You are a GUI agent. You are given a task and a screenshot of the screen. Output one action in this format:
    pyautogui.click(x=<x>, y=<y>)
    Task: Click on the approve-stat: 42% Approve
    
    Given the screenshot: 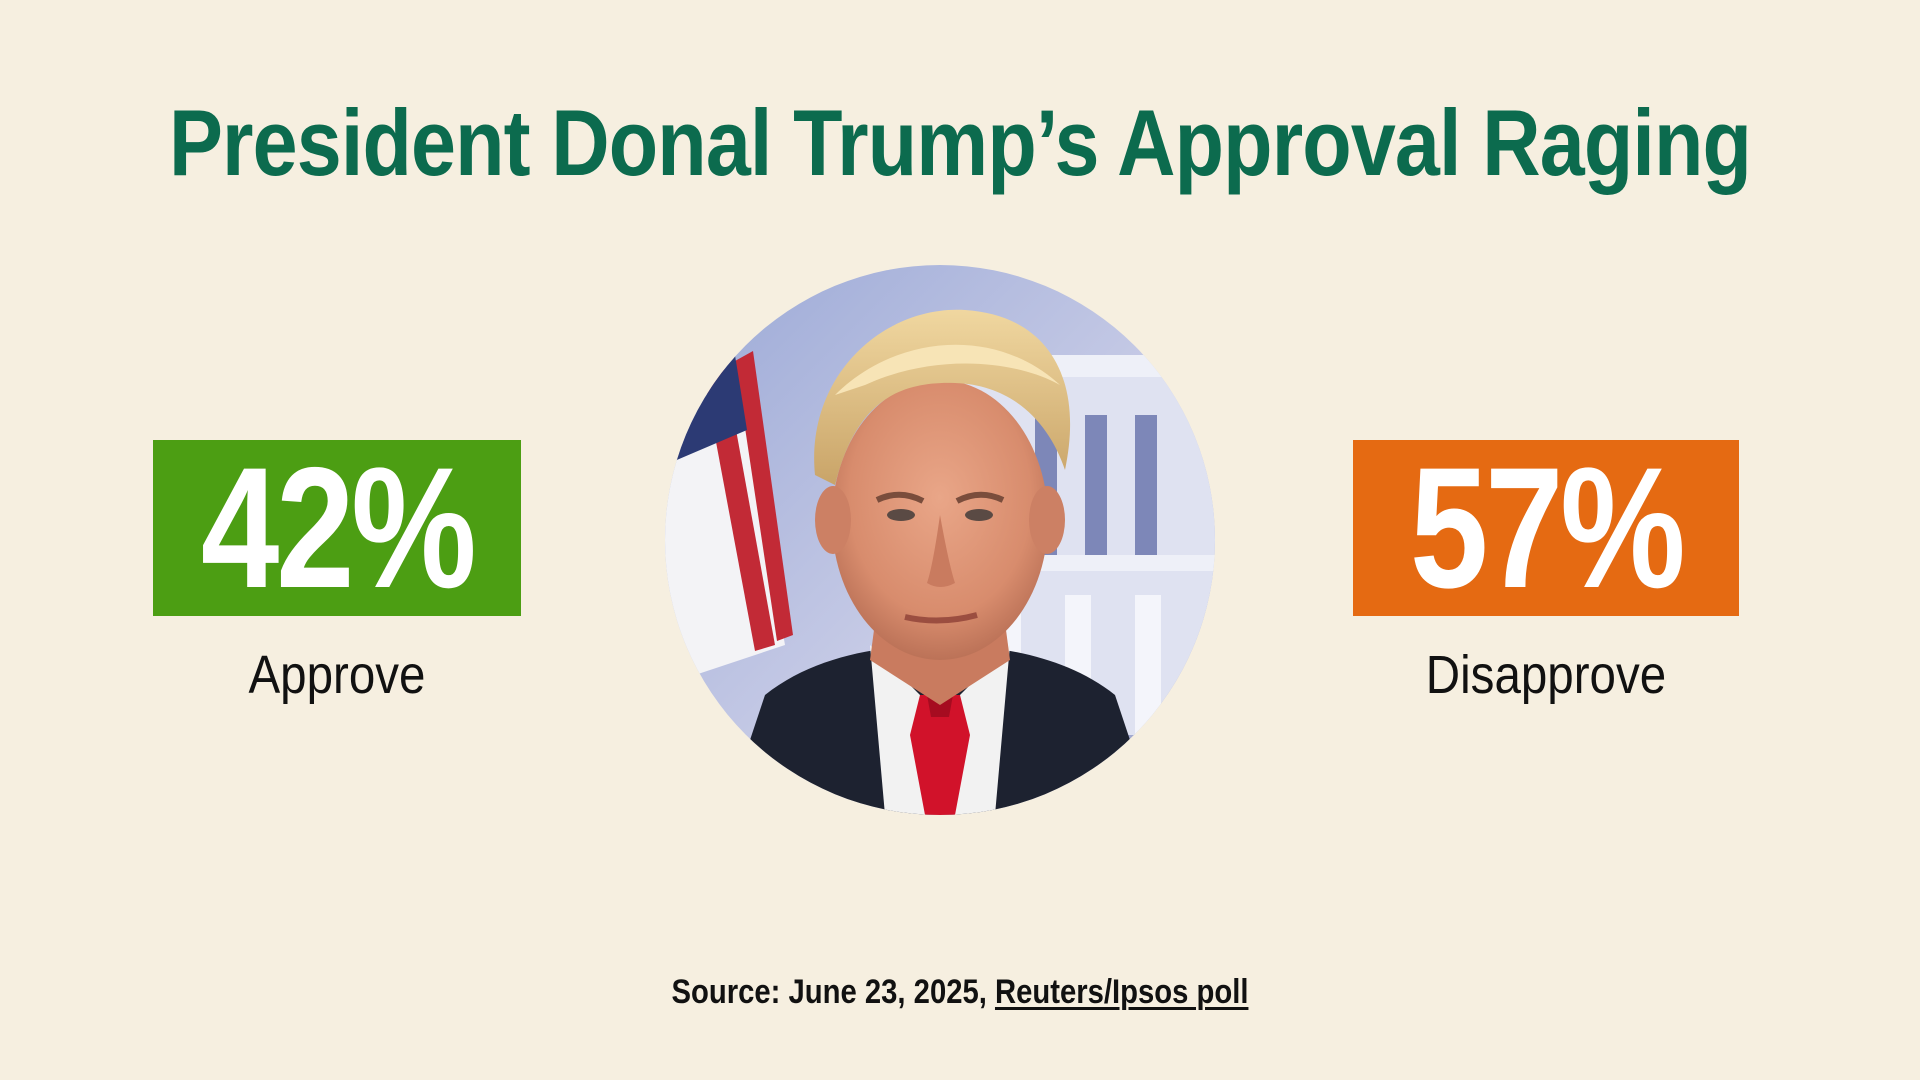 What is the action you would take?
    pyautogui.click(x=337, y=573)
    